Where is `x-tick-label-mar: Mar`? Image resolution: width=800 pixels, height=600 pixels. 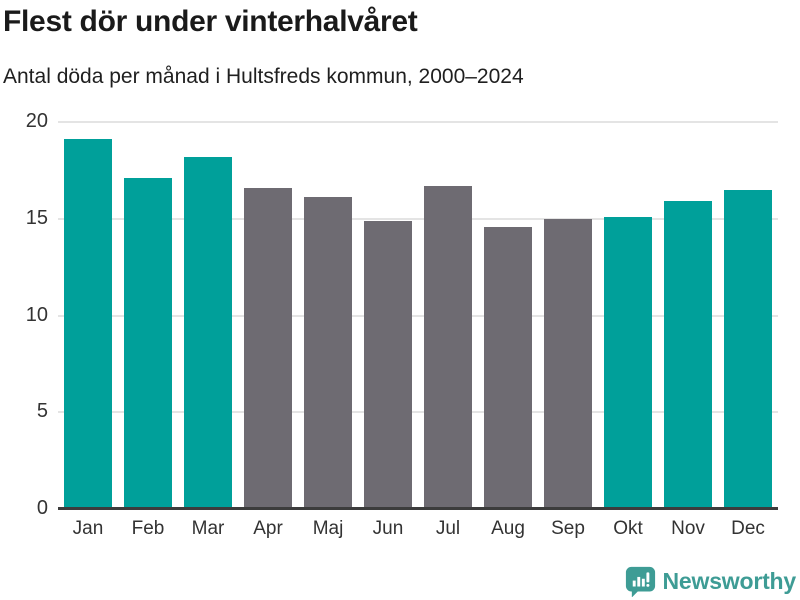 x-tick-label-mar: Mar is located at coordinates (208, 528).